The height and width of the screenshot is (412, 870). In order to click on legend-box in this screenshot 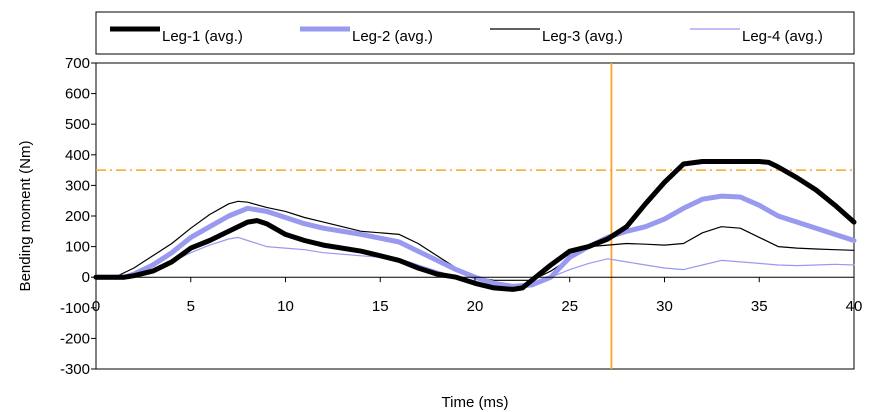, I will do `click(475, 33)`.